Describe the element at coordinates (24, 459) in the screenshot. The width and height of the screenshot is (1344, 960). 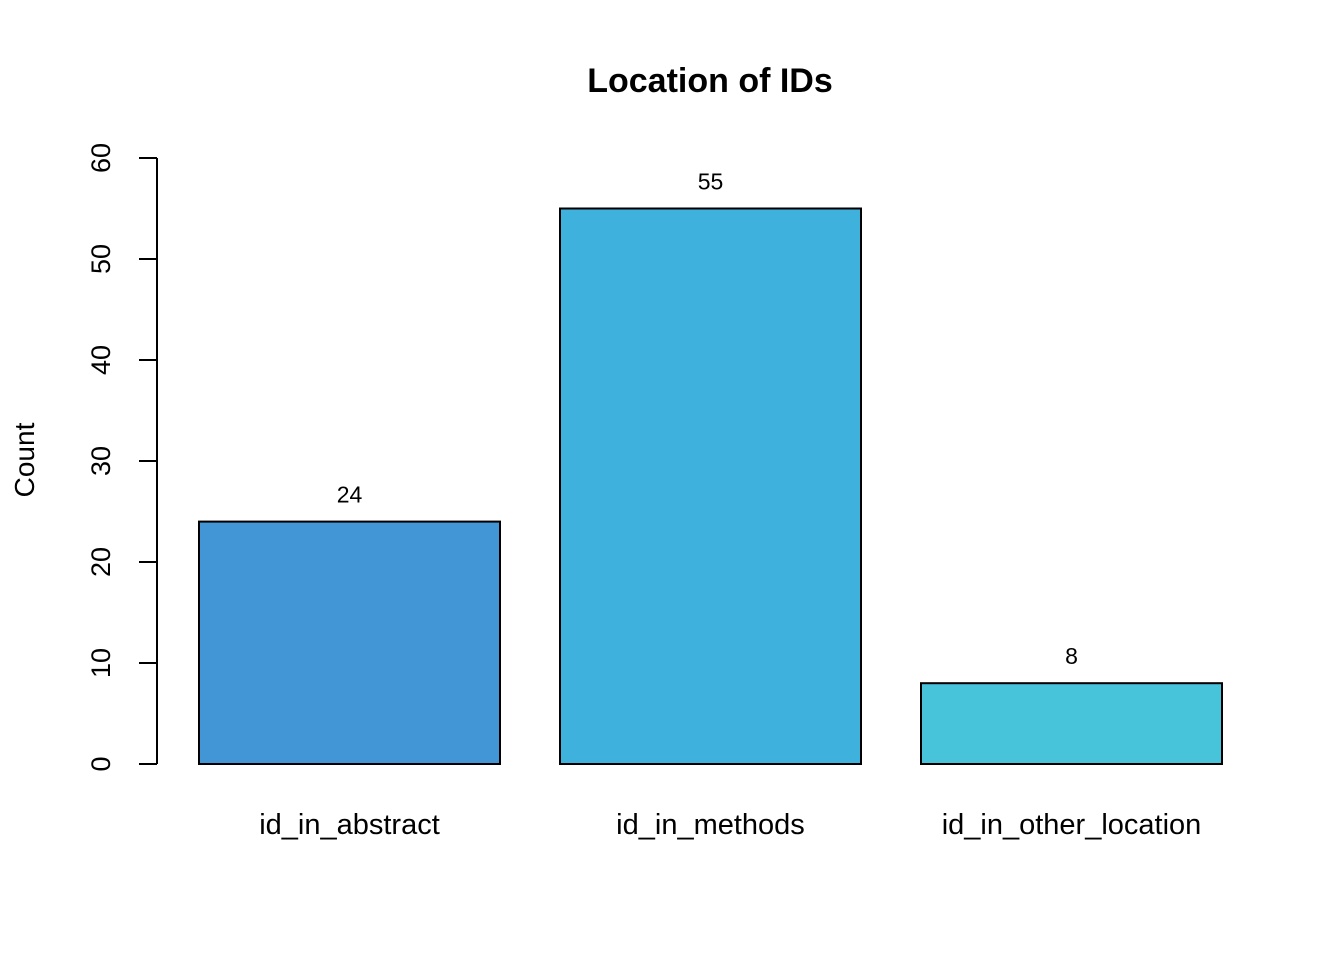
I see `y-axis-label: Count` at that location.